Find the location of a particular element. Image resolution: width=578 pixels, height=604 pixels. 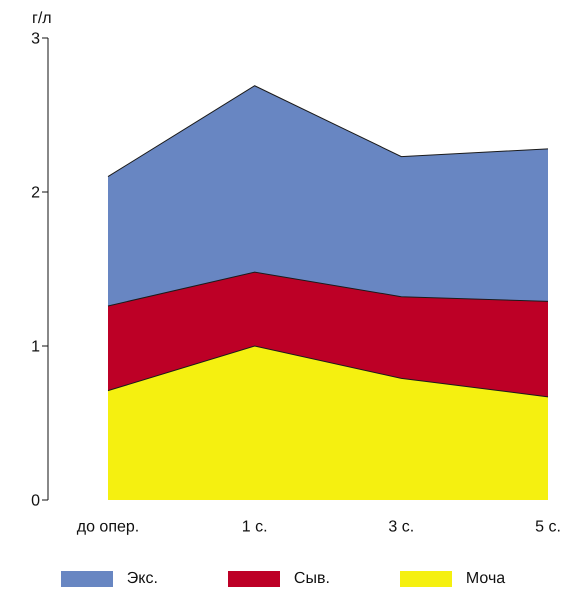

x-tick-label: 1 с. is located at coordinates (255, 527).